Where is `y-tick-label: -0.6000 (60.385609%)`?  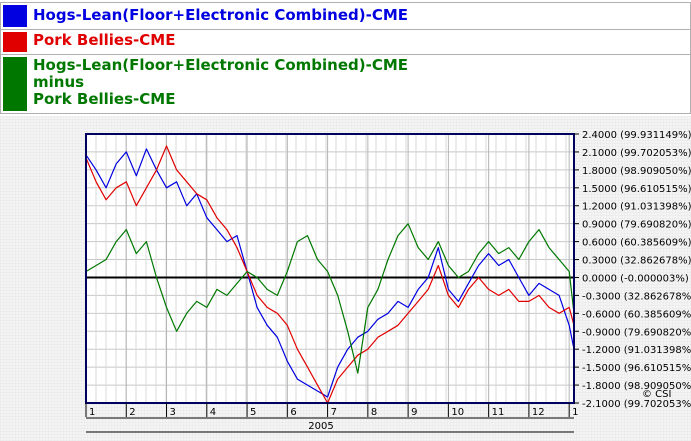
y-tick-label: -0.6000 (60.385609%) is located at coordinates (636, 314).